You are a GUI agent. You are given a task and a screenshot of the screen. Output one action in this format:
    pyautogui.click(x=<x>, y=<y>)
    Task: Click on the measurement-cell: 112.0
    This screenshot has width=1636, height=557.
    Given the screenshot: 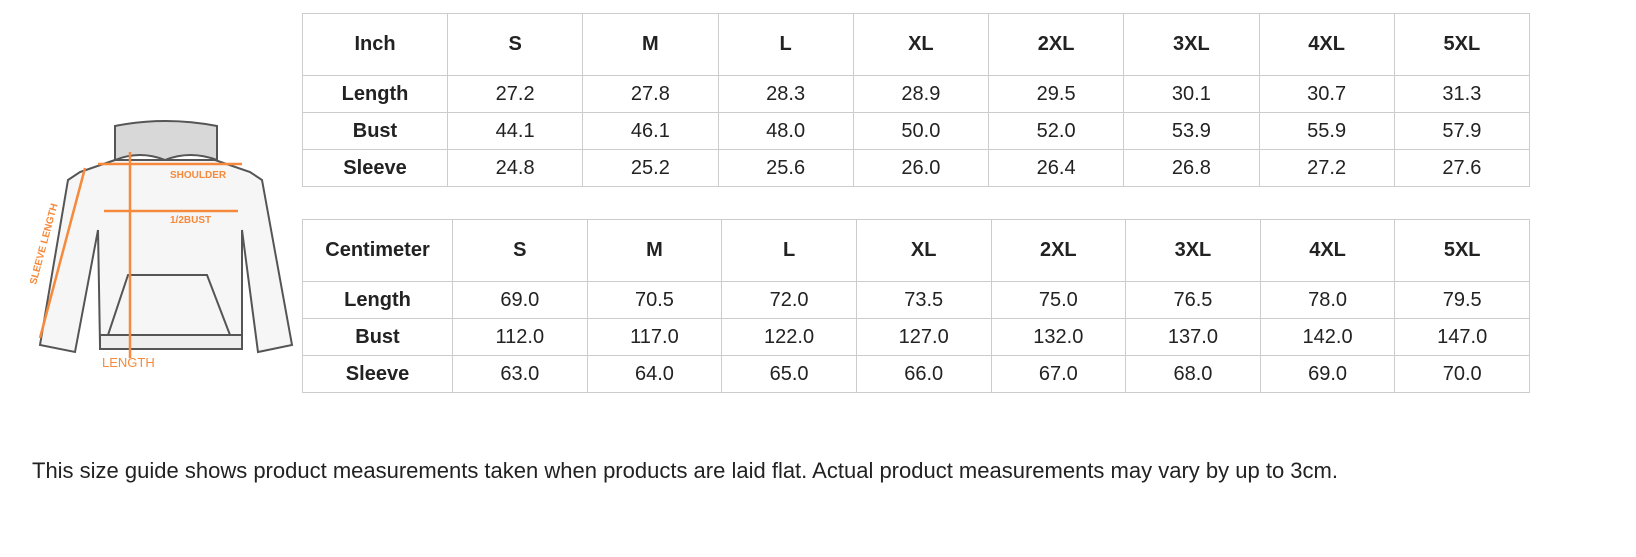 What is the action you would take?
    pyautogui.click(x=520, y=337)
    